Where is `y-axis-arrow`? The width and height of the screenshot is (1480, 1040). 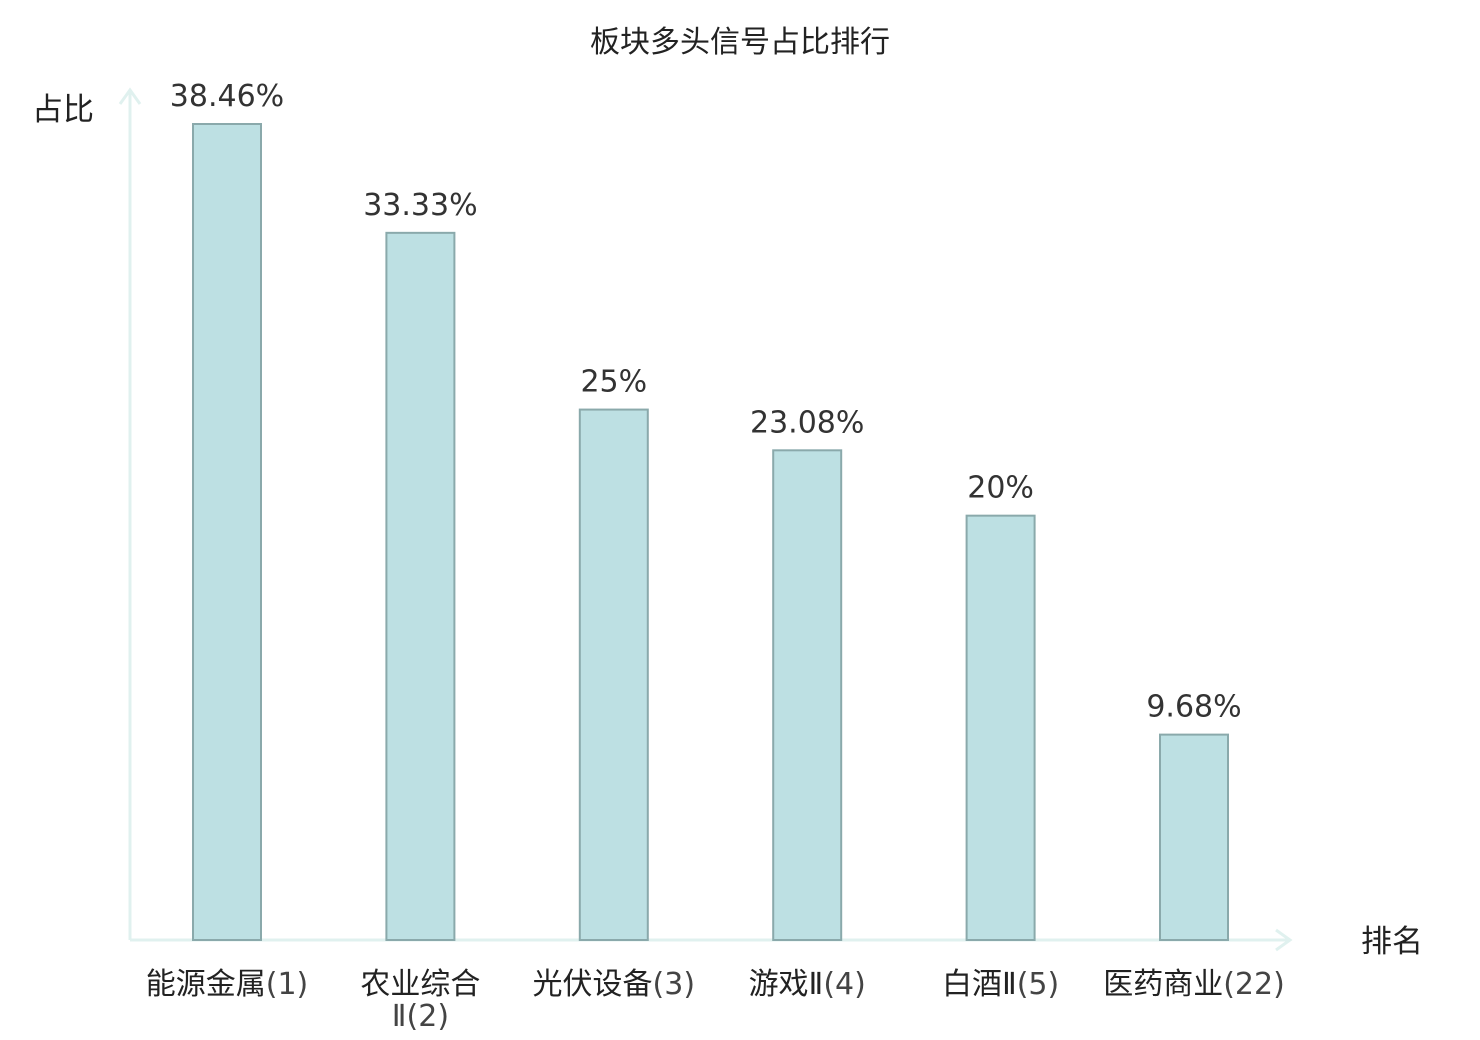 y-axis-arrow is located at coordinates (130, 96).